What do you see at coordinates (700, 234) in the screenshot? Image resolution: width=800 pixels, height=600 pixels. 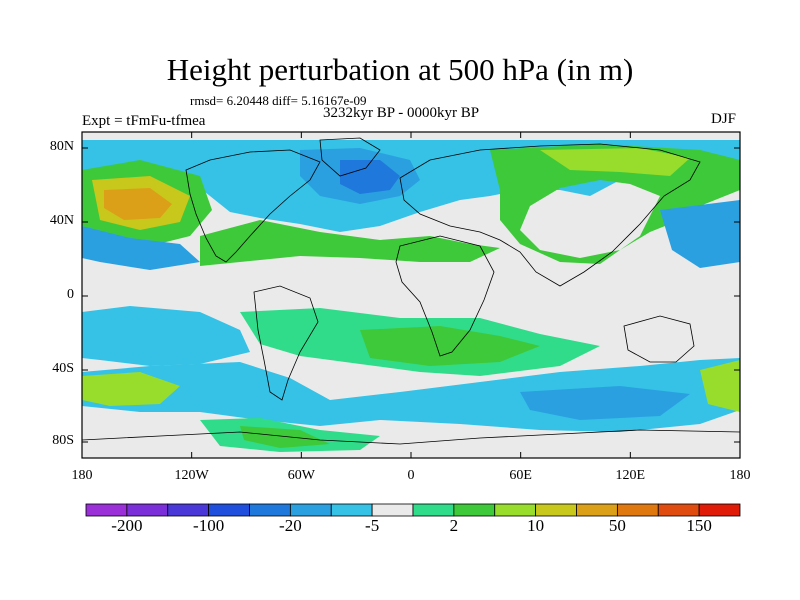 I see `contour-neg-pacific-west` at bounding box center [700, 234].